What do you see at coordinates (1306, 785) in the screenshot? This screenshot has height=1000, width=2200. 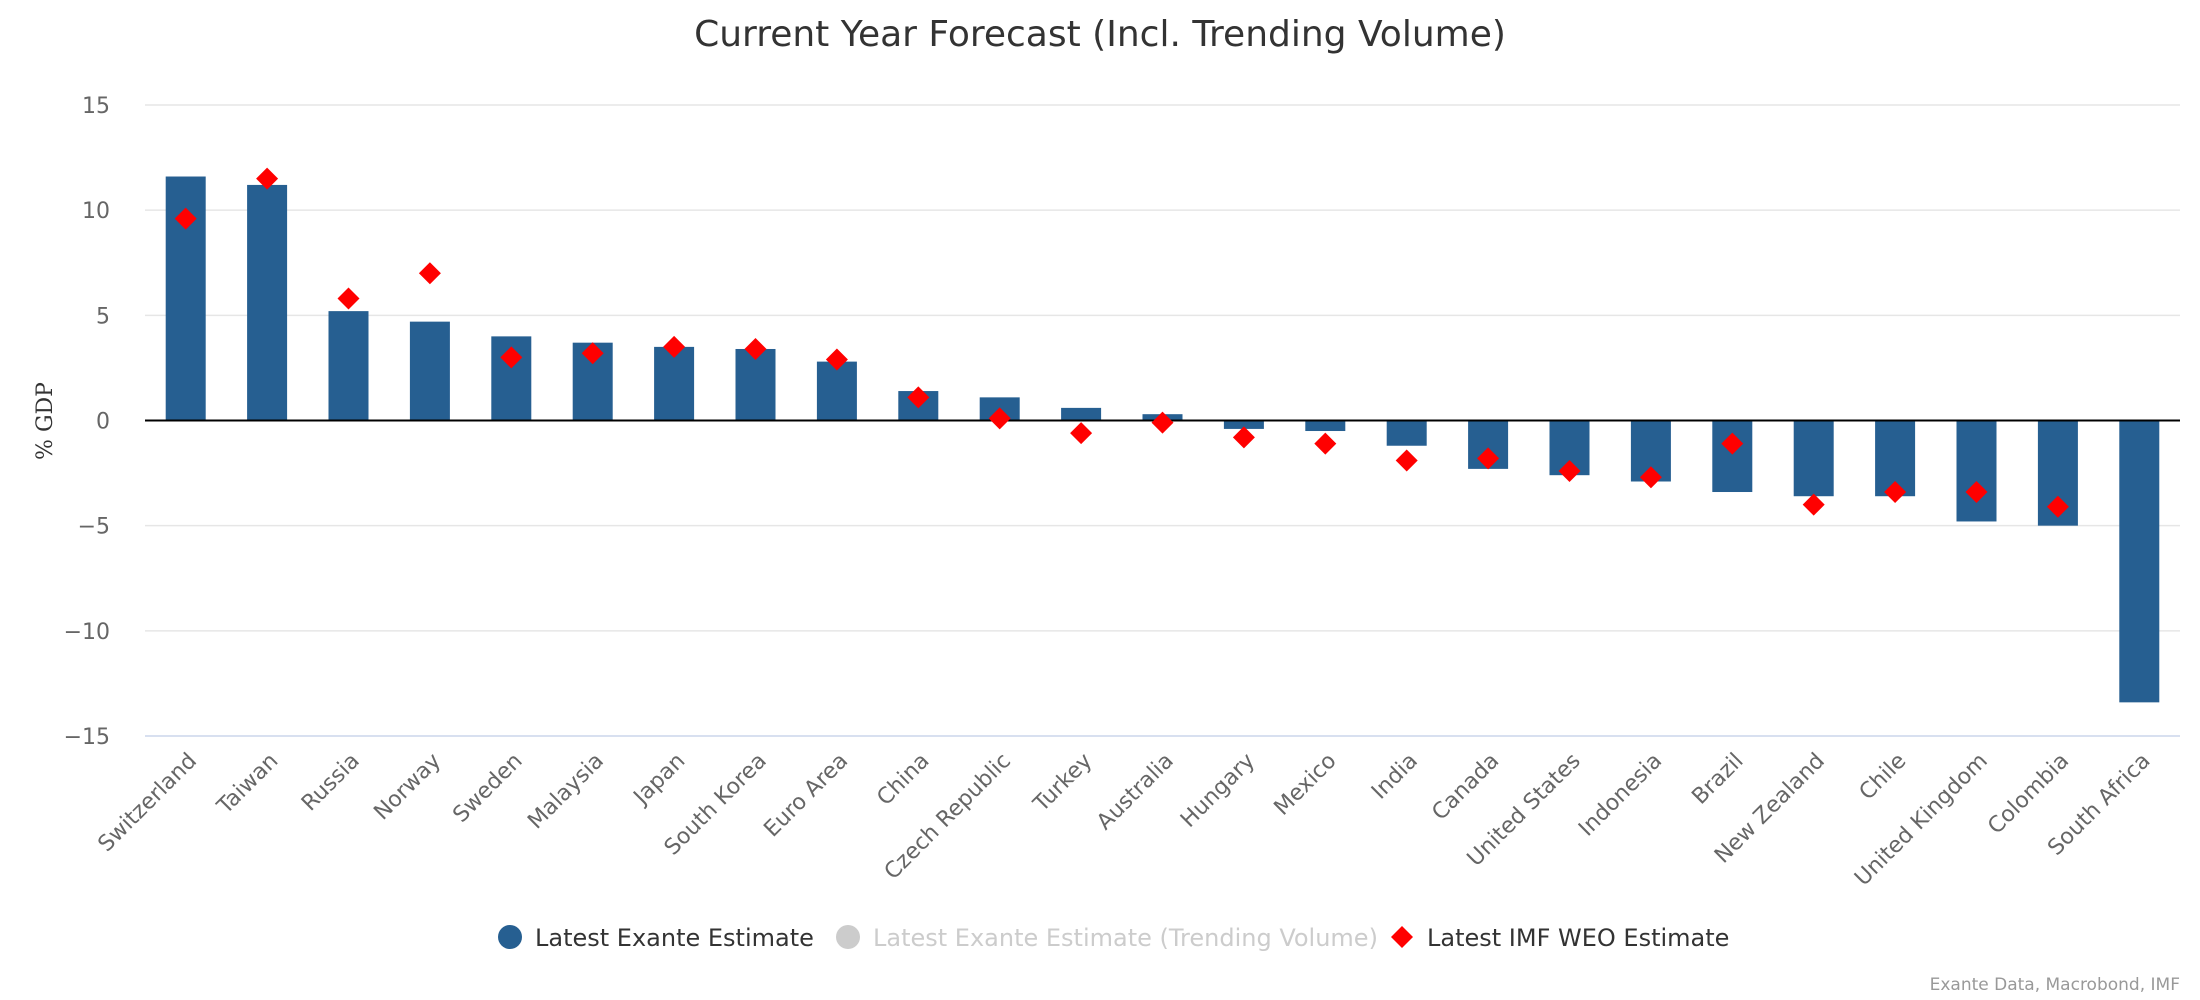 I see `x-tick-label: Mexico` at bounding box center [1306, 785].